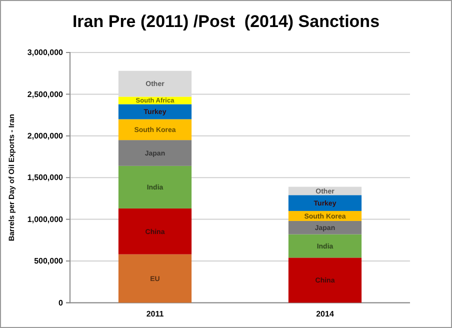  Describe the element at coordinates (45, 177) in the screenshot. I see `y-tick-label: 1,500,000` at that location.